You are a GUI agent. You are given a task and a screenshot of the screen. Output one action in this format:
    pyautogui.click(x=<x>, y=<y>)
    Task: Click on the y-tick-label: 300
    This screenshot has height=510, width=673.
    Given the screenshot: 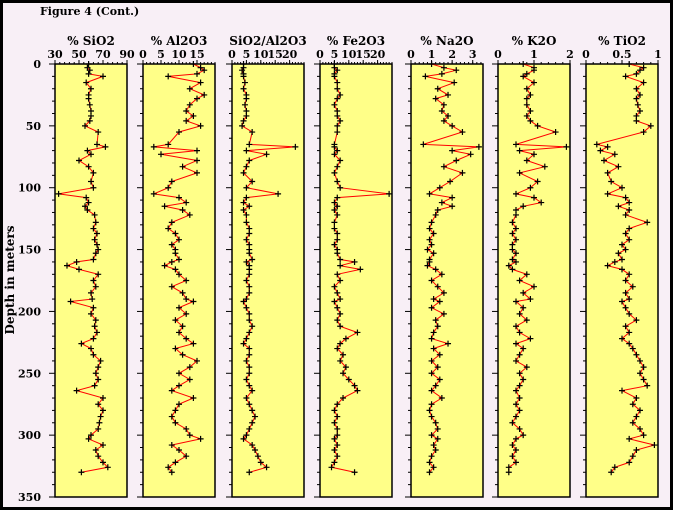 What is the action you would take?
    pyautogui.click(x=29, y=435)
    